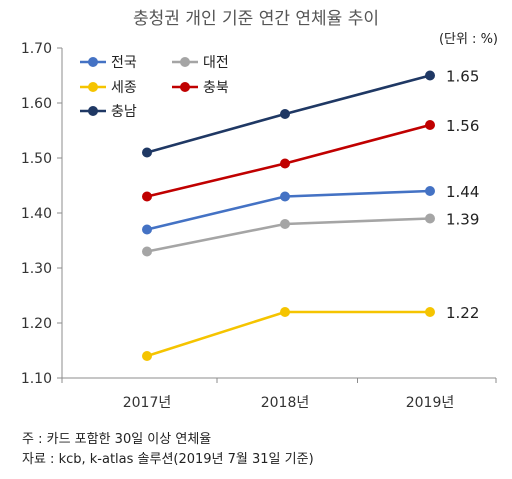 The width and height of the screenshot is (512, 479). Describe the element at coordinates (468, 39) in the screenshot. I see `unit-label: (단위 : %)` at that location.